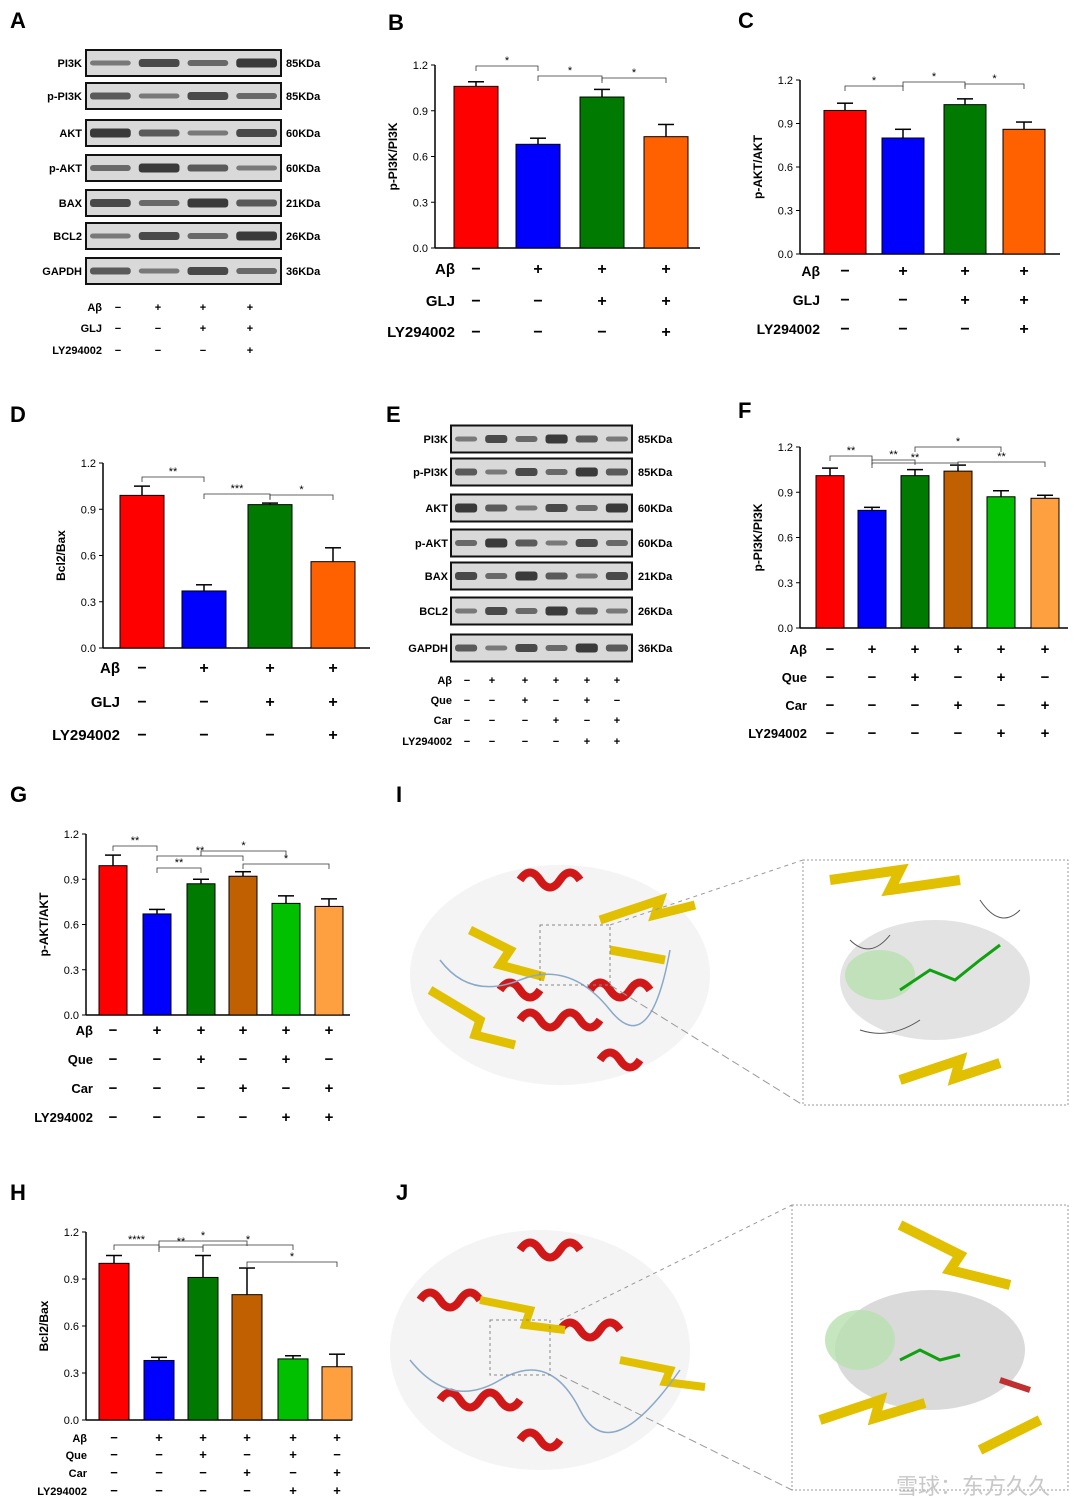  What do you see at coordinates (88, 510) in the screenshot?
I see `y-tick-label: 0.9` at bounding box center [88, 510].